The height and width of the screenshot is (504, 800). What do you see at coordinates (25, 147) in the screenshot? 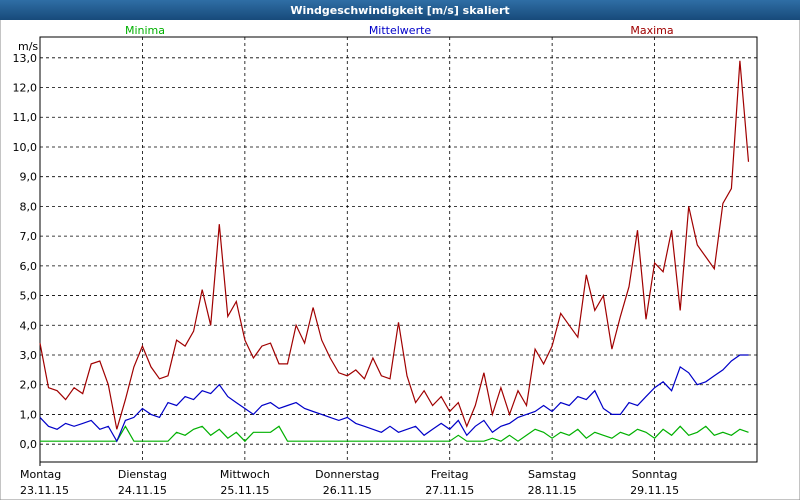
I see `y-tick-label: 10,0` at bounding box center [25, 147].